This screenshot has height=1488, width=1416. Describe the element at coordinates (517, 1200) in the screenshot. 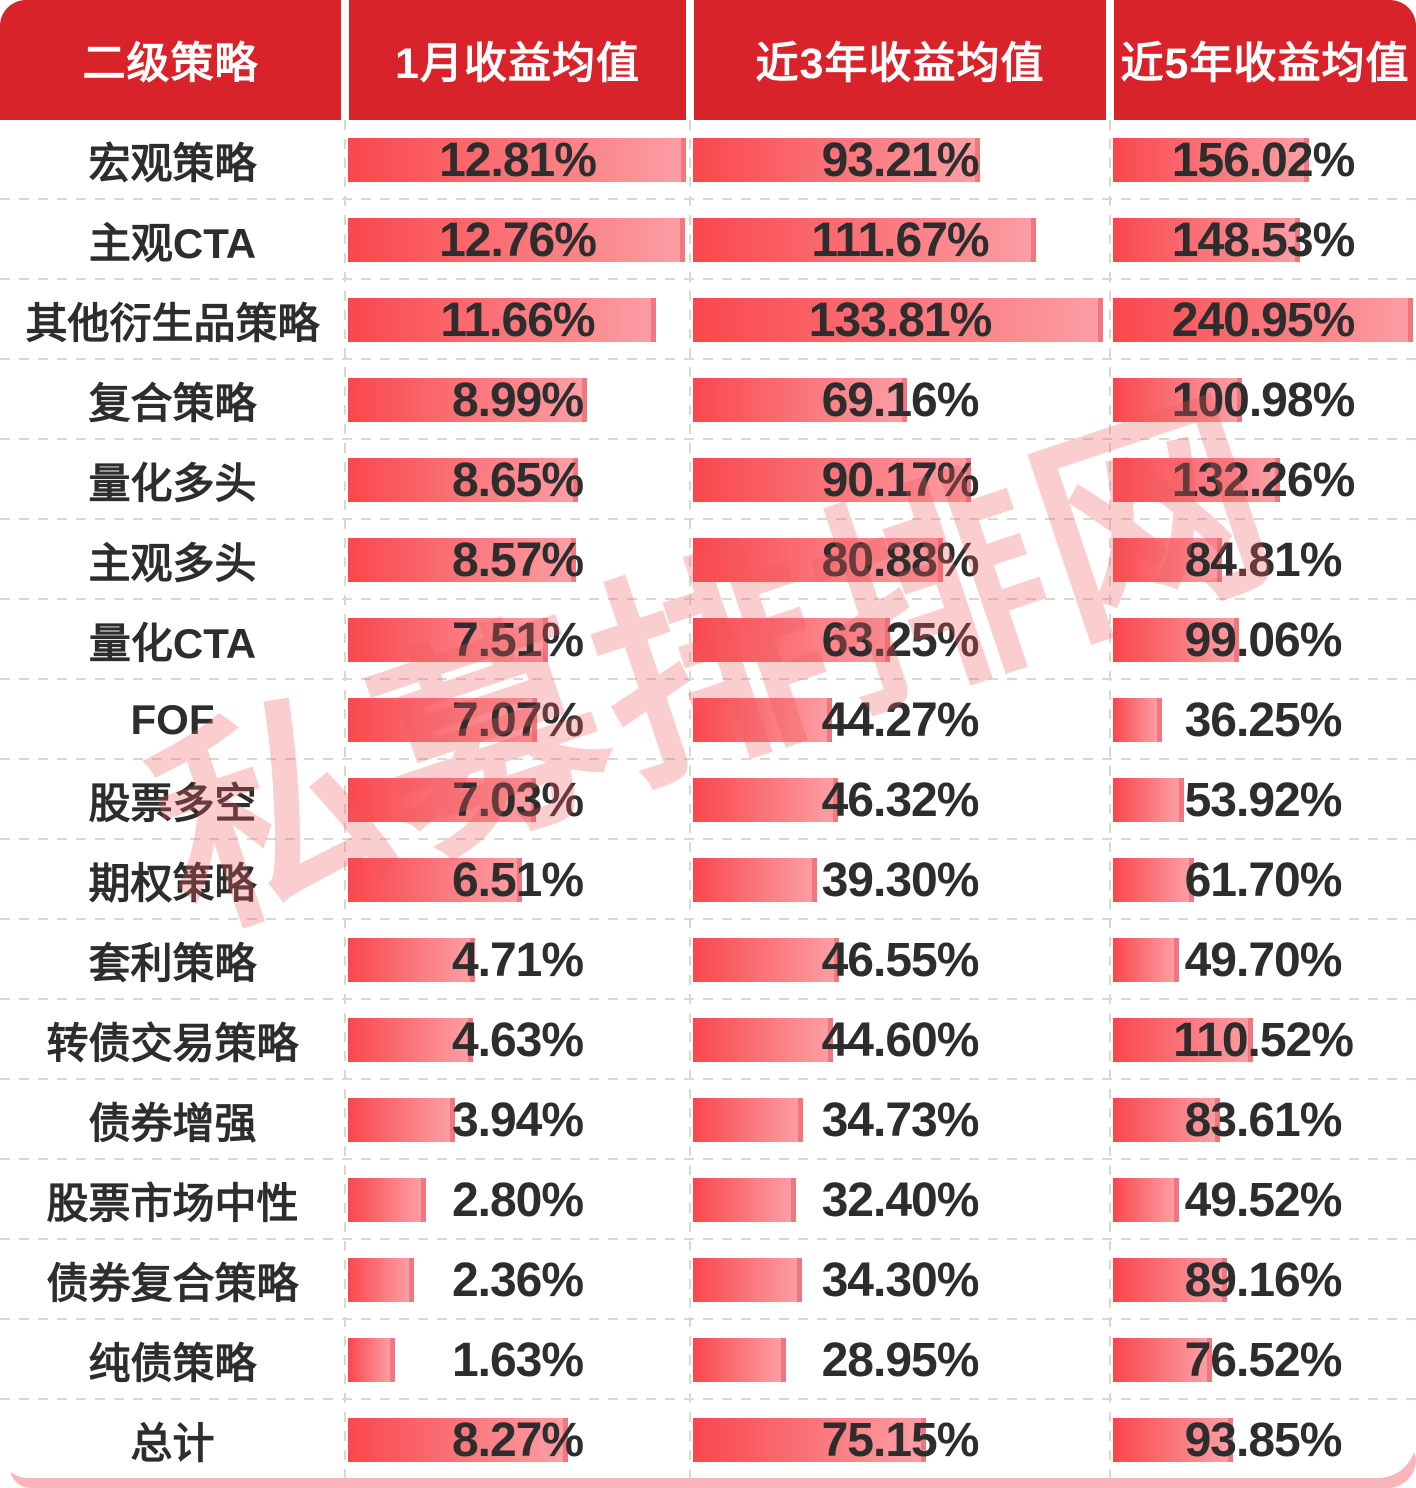

I see `return-cell-1m: 2.80%` at that location.